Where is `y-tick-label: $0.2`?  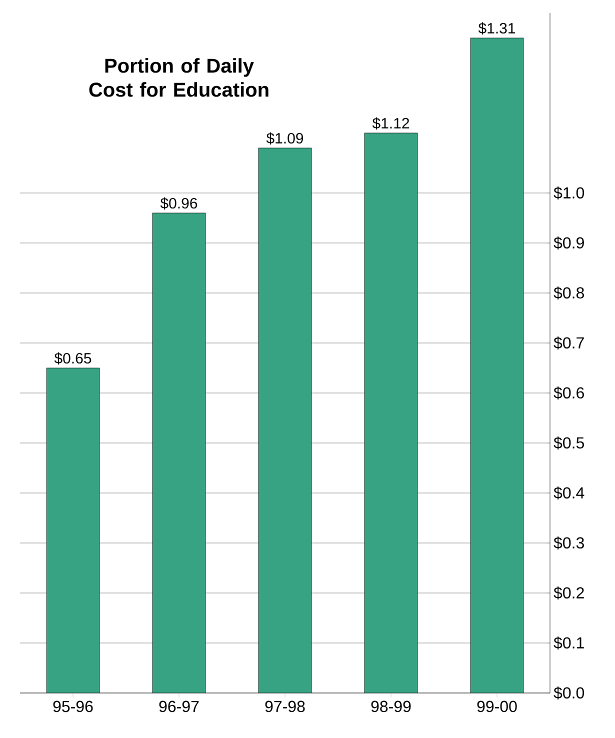
y-tick-label: $0.2 is located at coordinates (569, 593).